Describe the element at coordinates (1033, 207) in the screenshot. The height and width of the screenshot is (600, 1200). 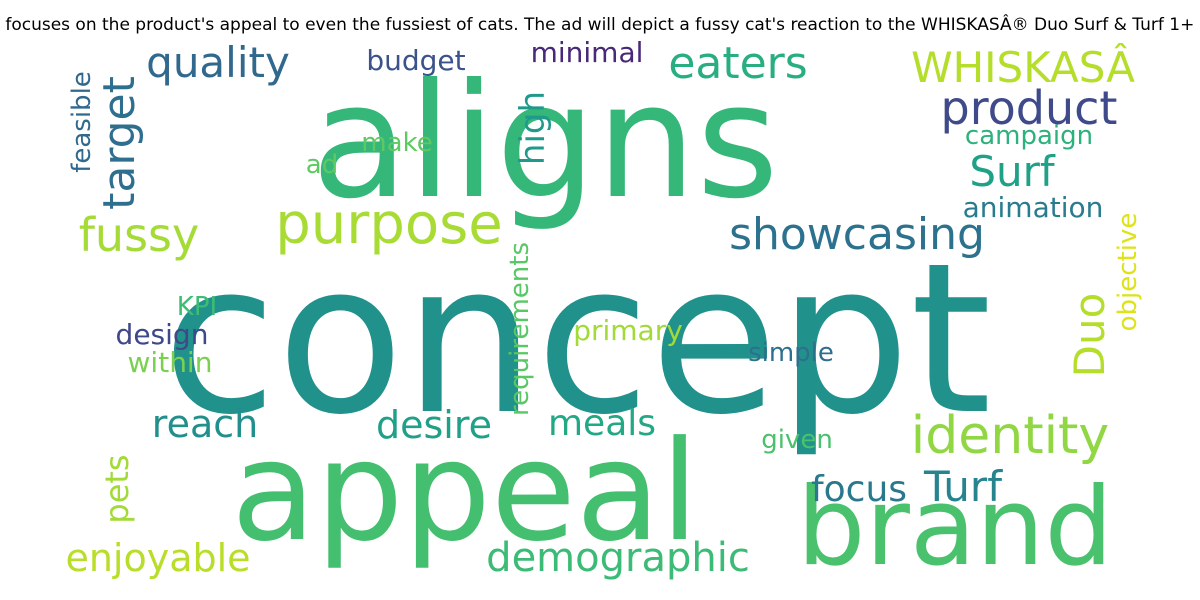
I see `word-animation: animation` at that location.